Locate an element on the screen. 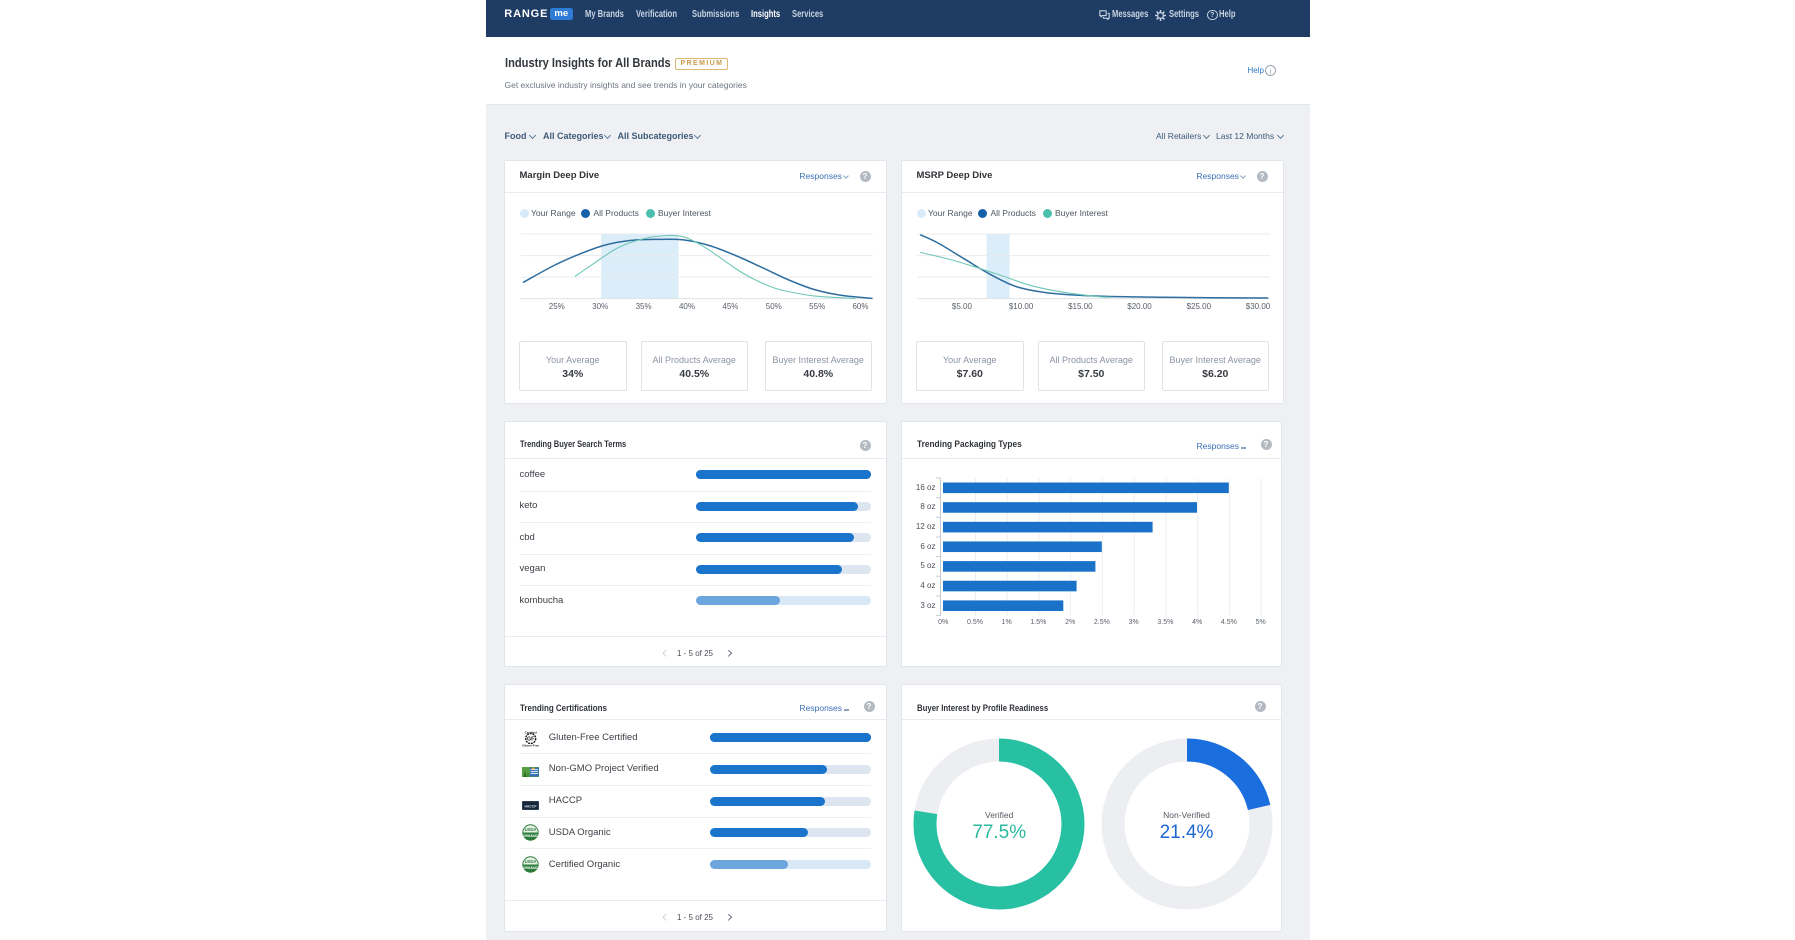 The image size is (1795, 940). svg-text: Certified is located at coordinates (530, 732).